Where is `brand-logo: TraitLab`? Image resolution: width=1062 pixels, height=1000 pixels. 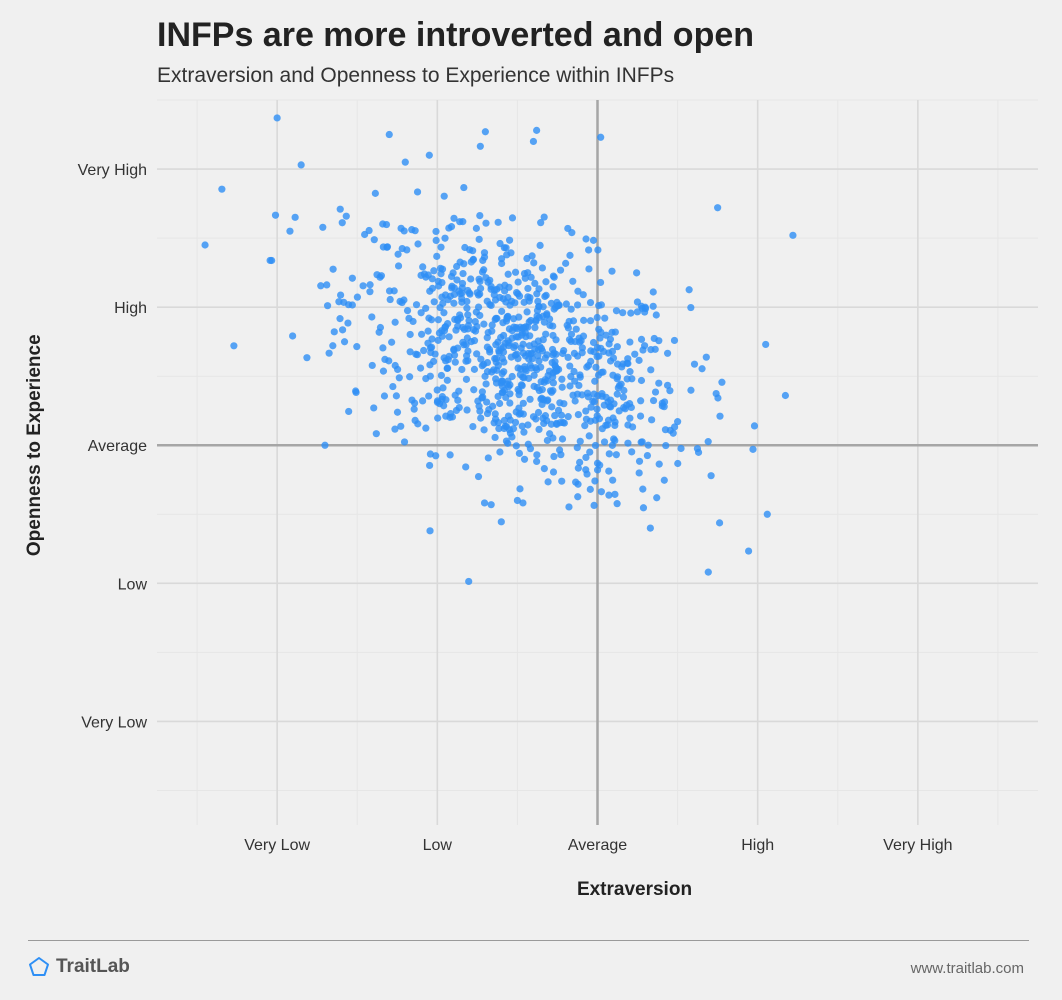
brand-logo: TraitLab is located at coordinates (79, 967).